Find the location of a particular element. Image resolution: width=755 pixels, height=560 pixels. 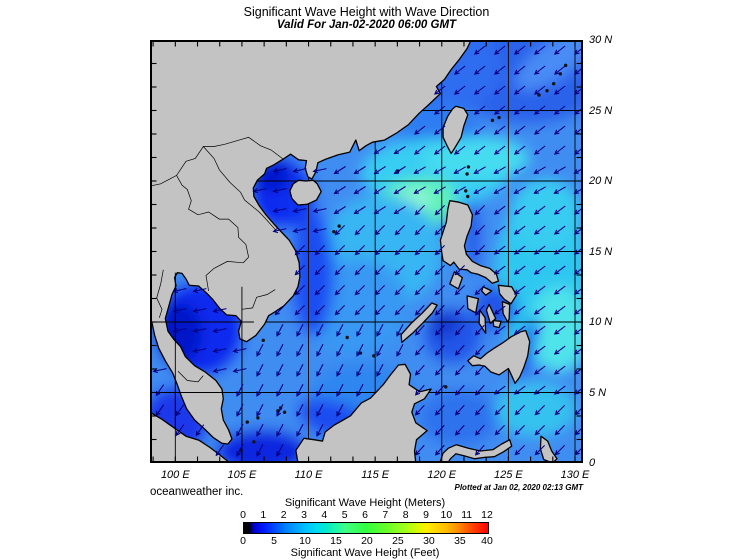

land-cebu is located at coordinates (491, 314).